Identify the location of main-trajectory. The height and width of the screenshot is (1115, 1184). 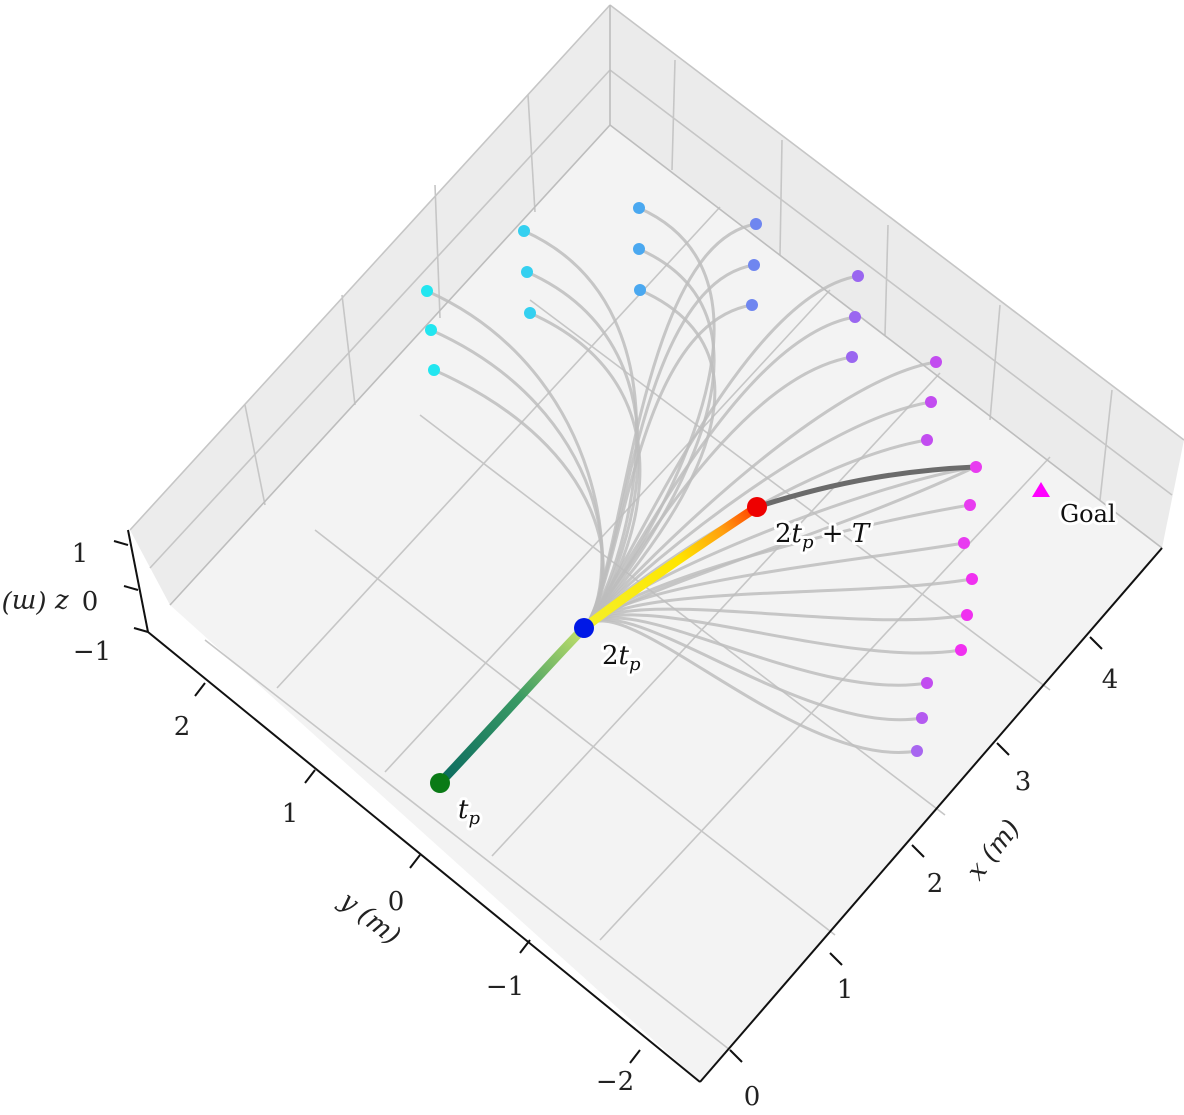
(706, 626).